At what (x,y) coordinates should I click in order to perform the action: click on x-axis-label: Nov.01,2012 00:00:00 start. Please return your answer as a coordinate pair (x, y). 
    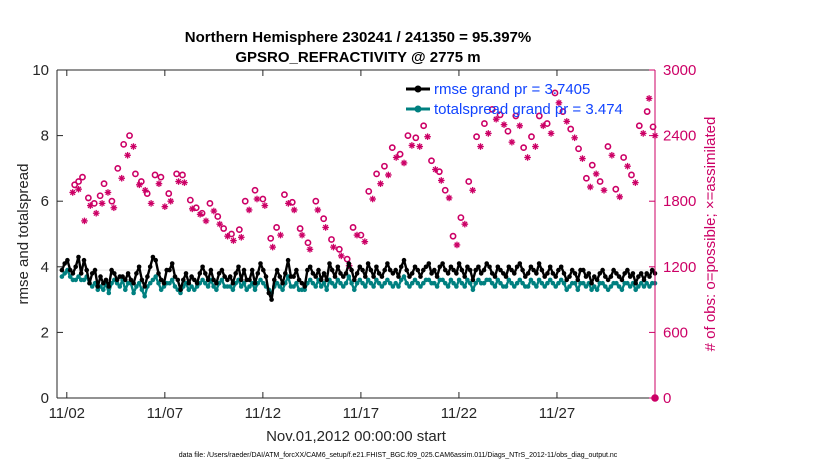
    Looking at the image, I should click on (356, 436).